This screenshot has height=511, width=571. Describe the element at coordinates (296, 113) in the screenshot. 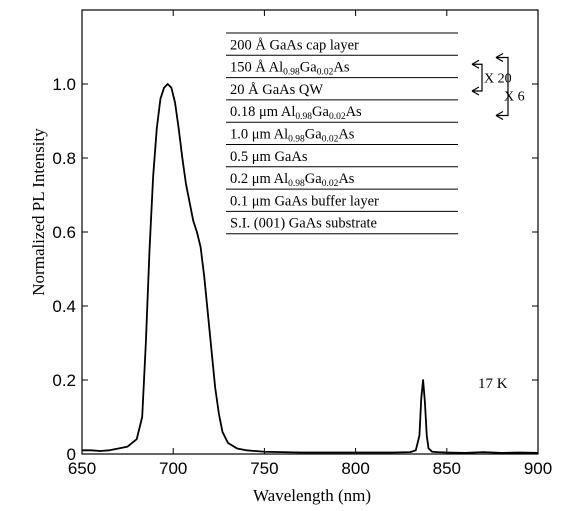

I see `layer-label: 0.18 μm Al0.98Ga0.02As` at that location.